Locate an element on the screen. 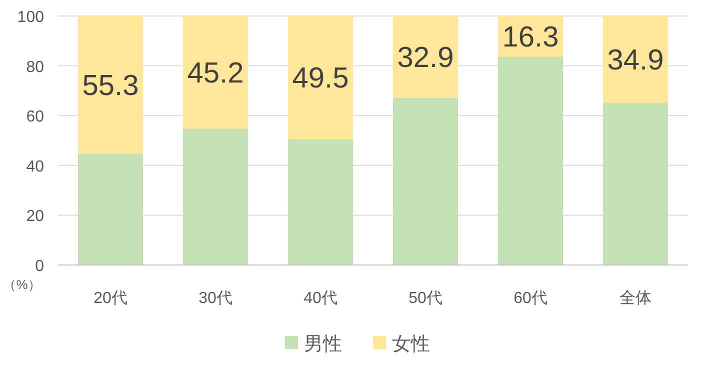  data-label: 16.3 is located at coordinates (530, 37).